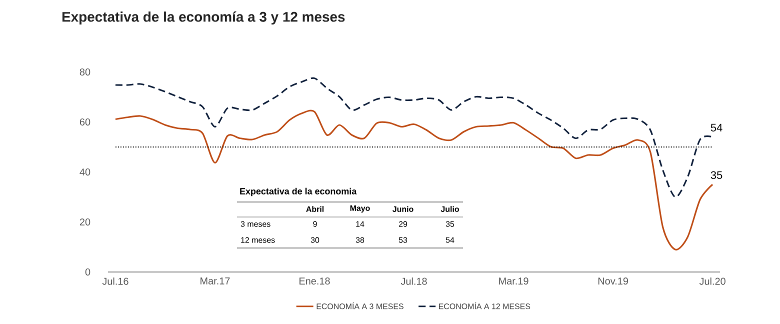 Image resolution: width=780 pixels, height=324 pixels. I want to click on x-tick-label: Jul.18, so click(413, 281).